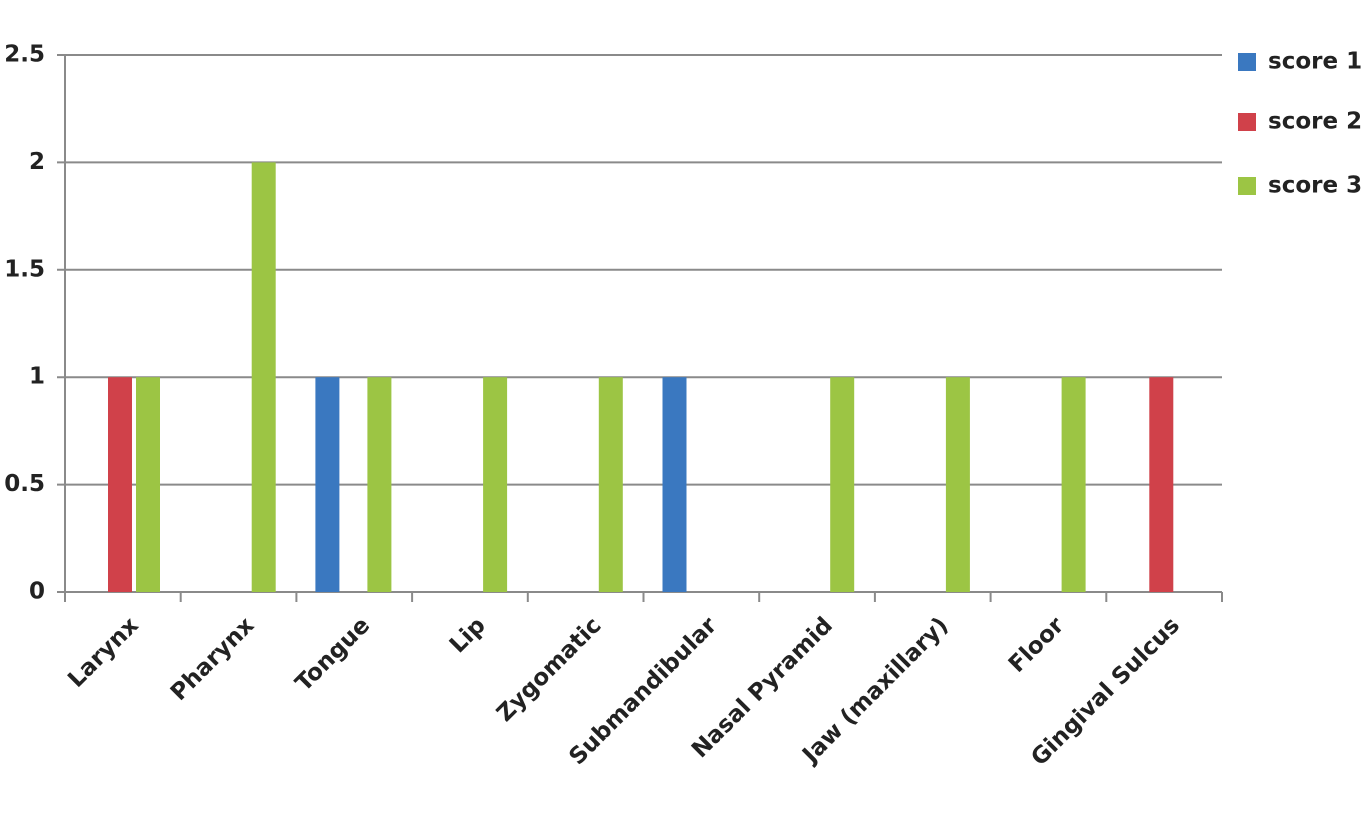 The width and height of the screenshot is (1370, 820). Describe the element at coordinates (549, 669) in the screenshot. I see `x-tick-label: Zygomatic` at that location.